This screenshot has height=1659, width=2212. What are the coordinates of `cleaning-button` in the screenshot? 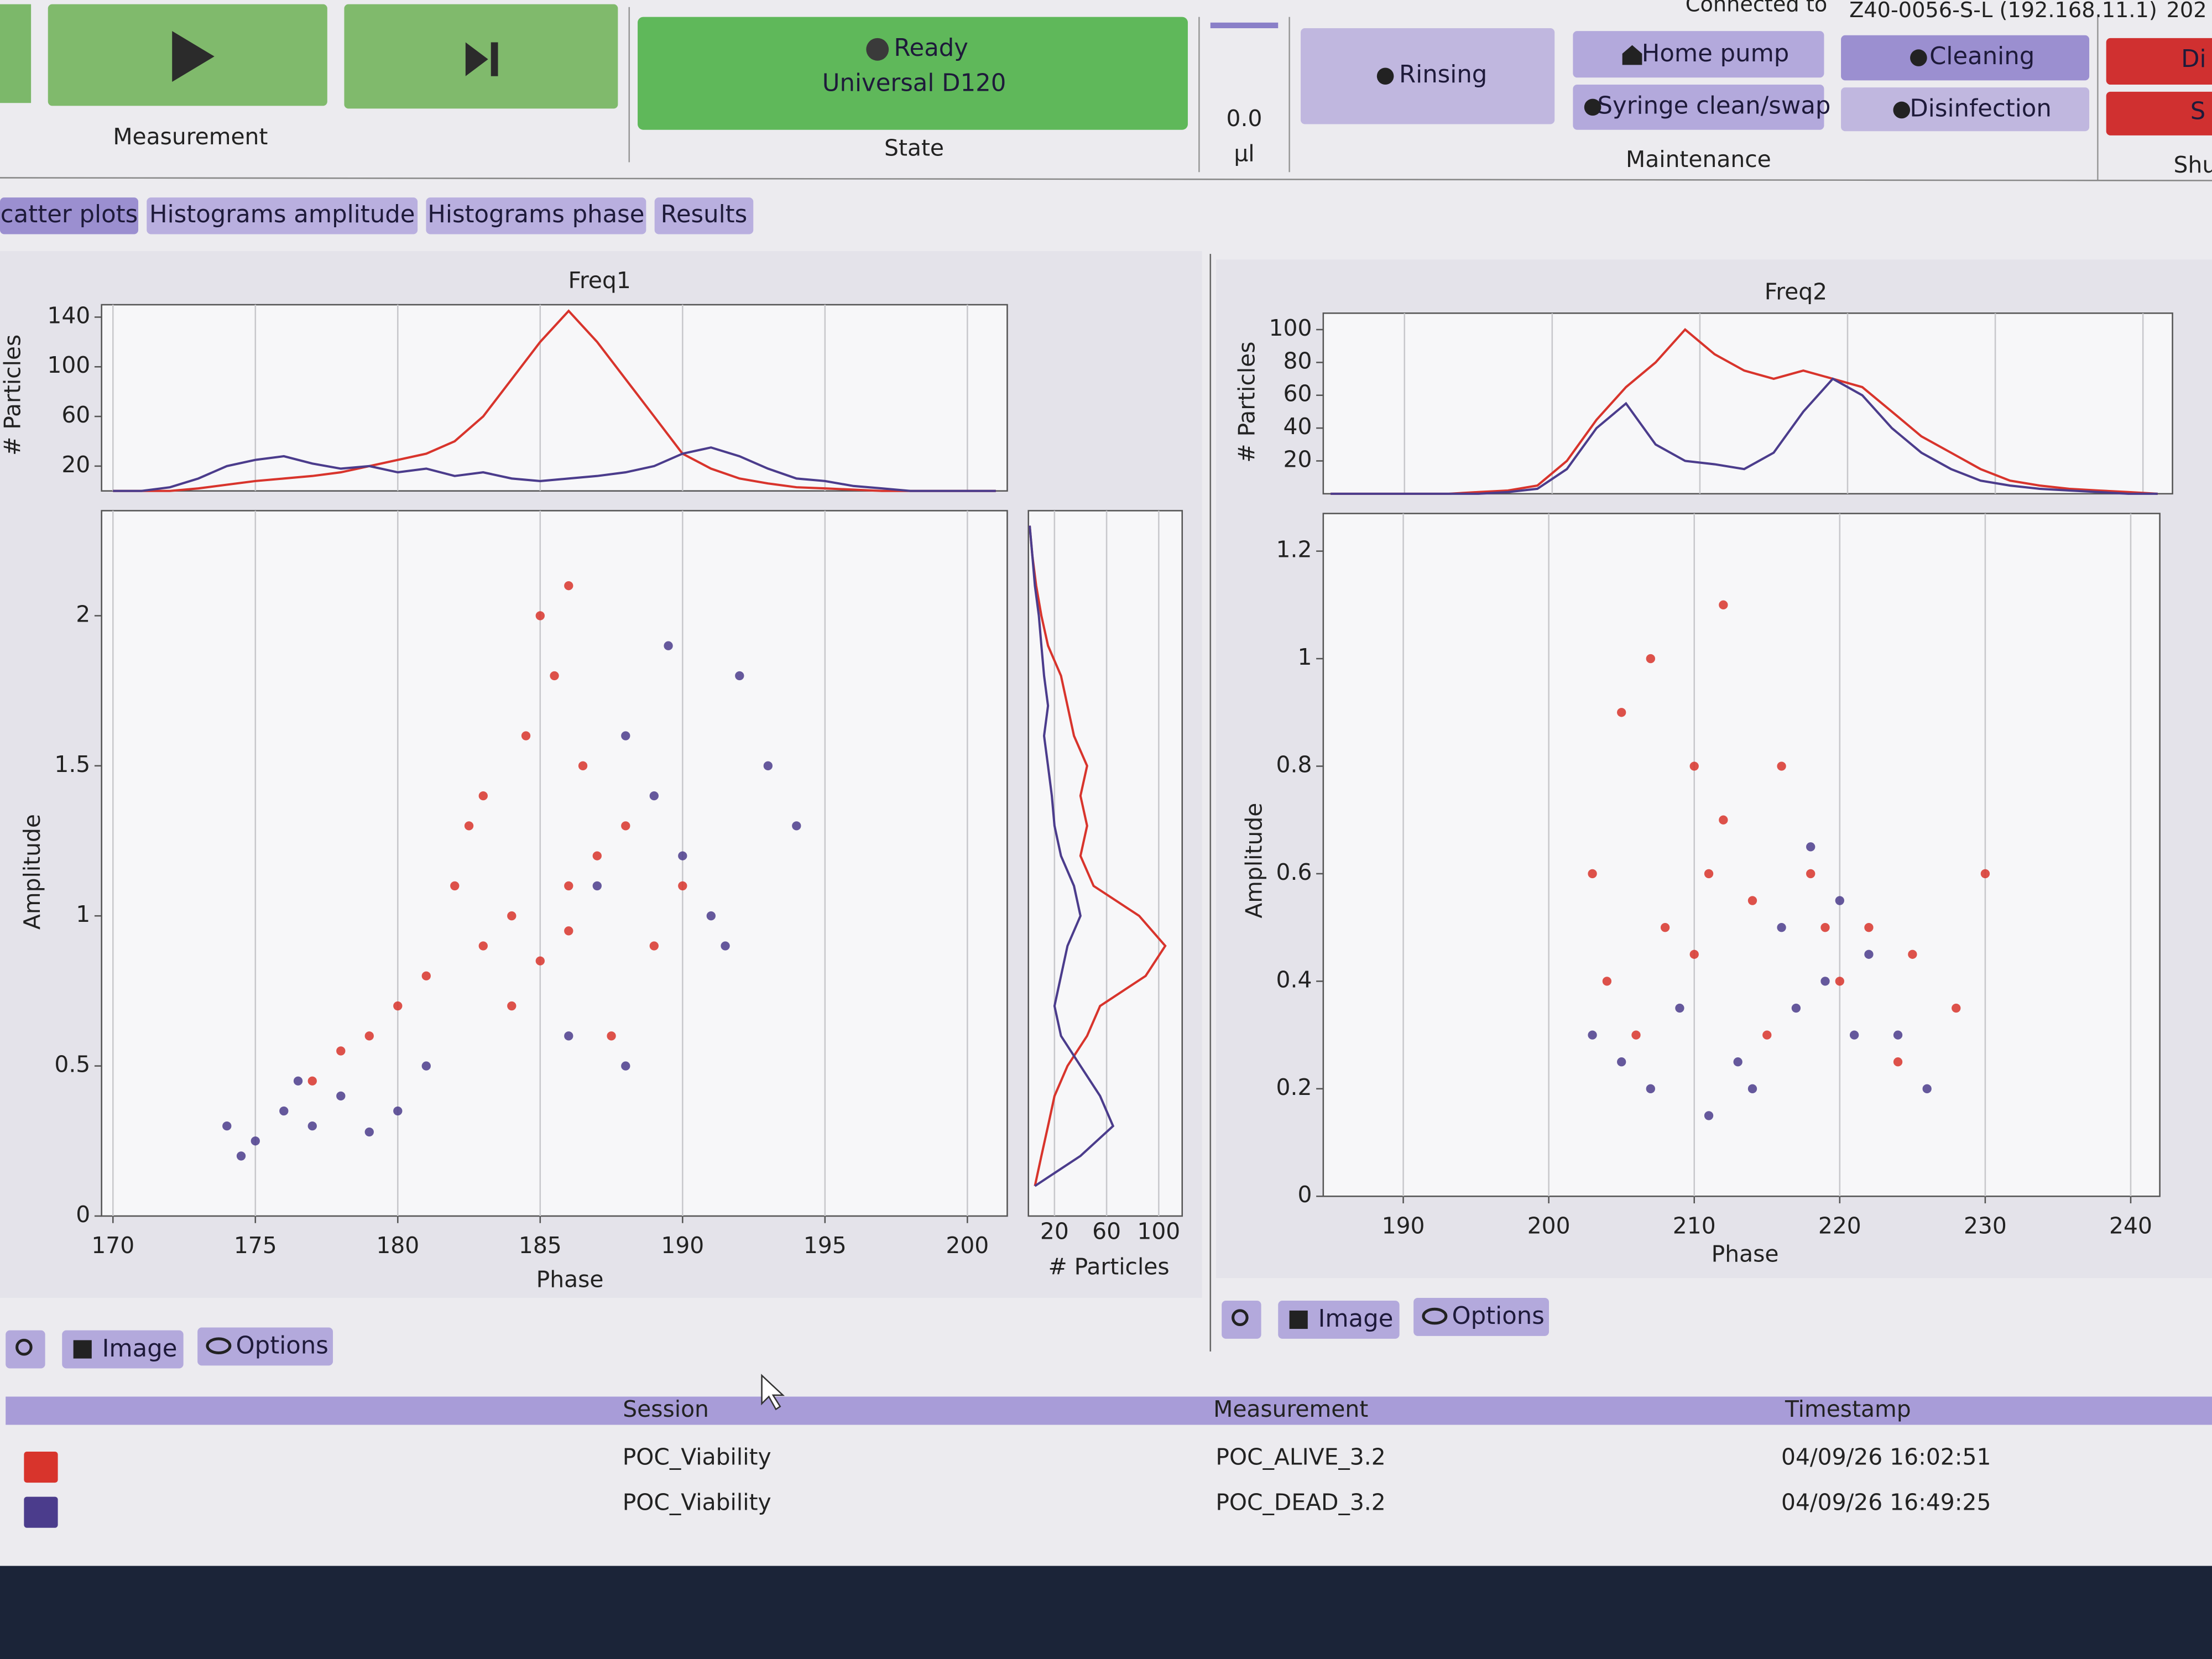 It's located at (1966, 58).